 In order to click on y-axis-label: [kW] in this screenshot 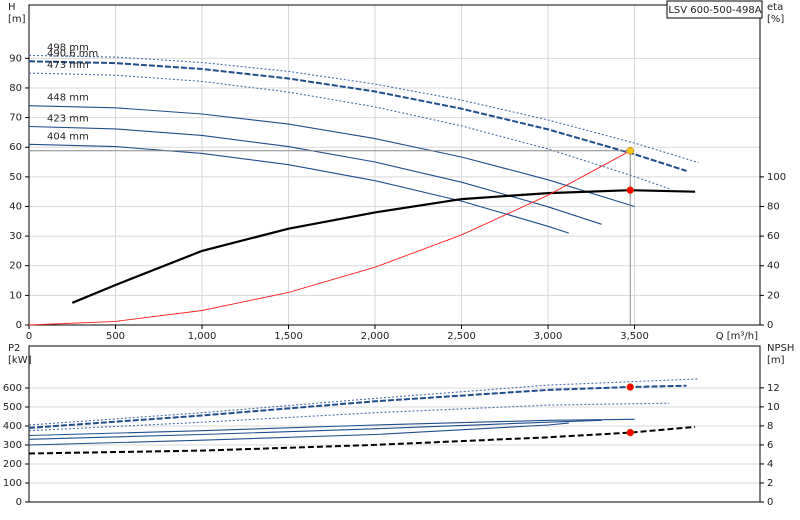, I will do `click(20, 360)`.